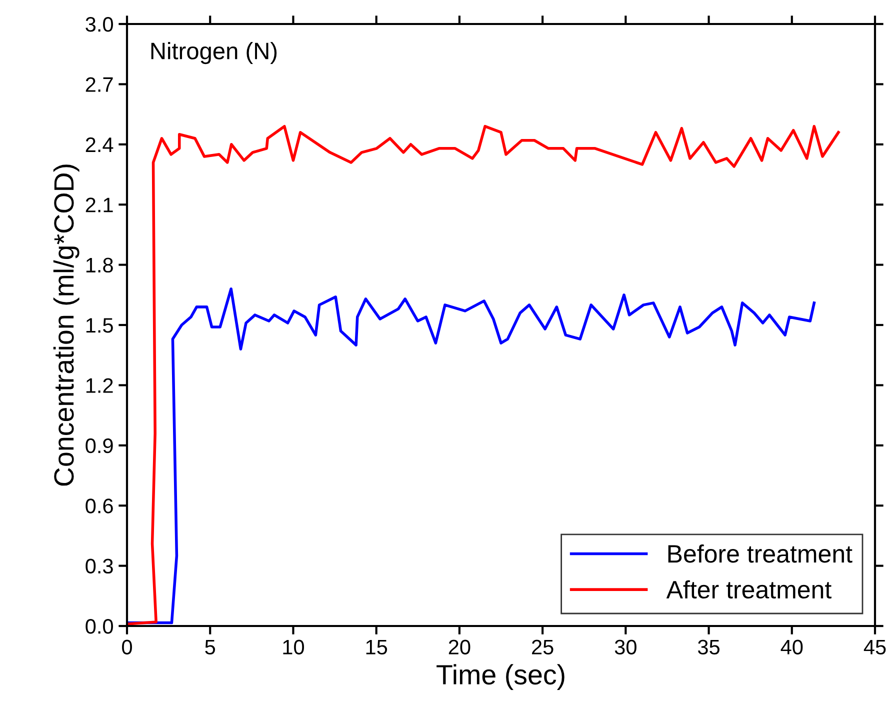  I want to click on y-tick-label: 0.3, so click(99, 566).